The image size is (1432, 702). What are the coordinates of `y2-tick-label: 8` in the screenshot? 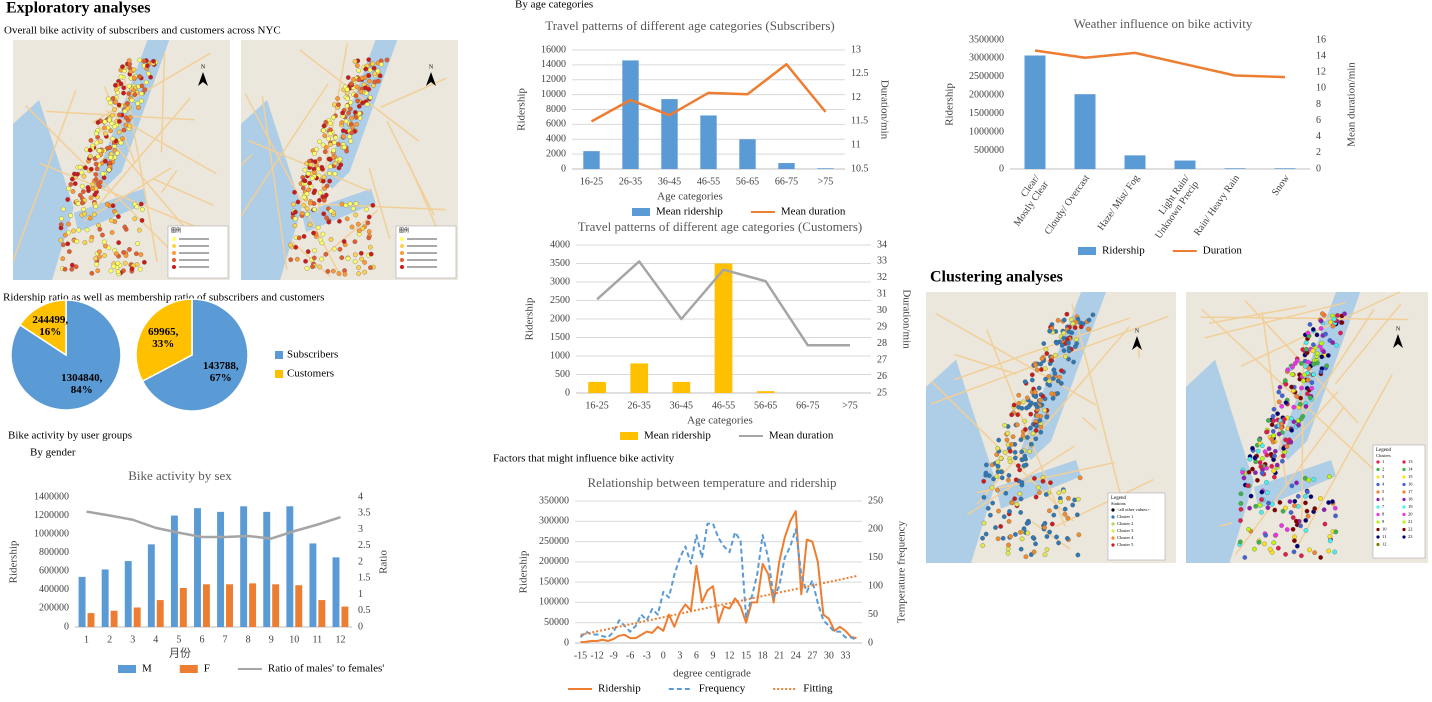 It's located at (1318, 104).